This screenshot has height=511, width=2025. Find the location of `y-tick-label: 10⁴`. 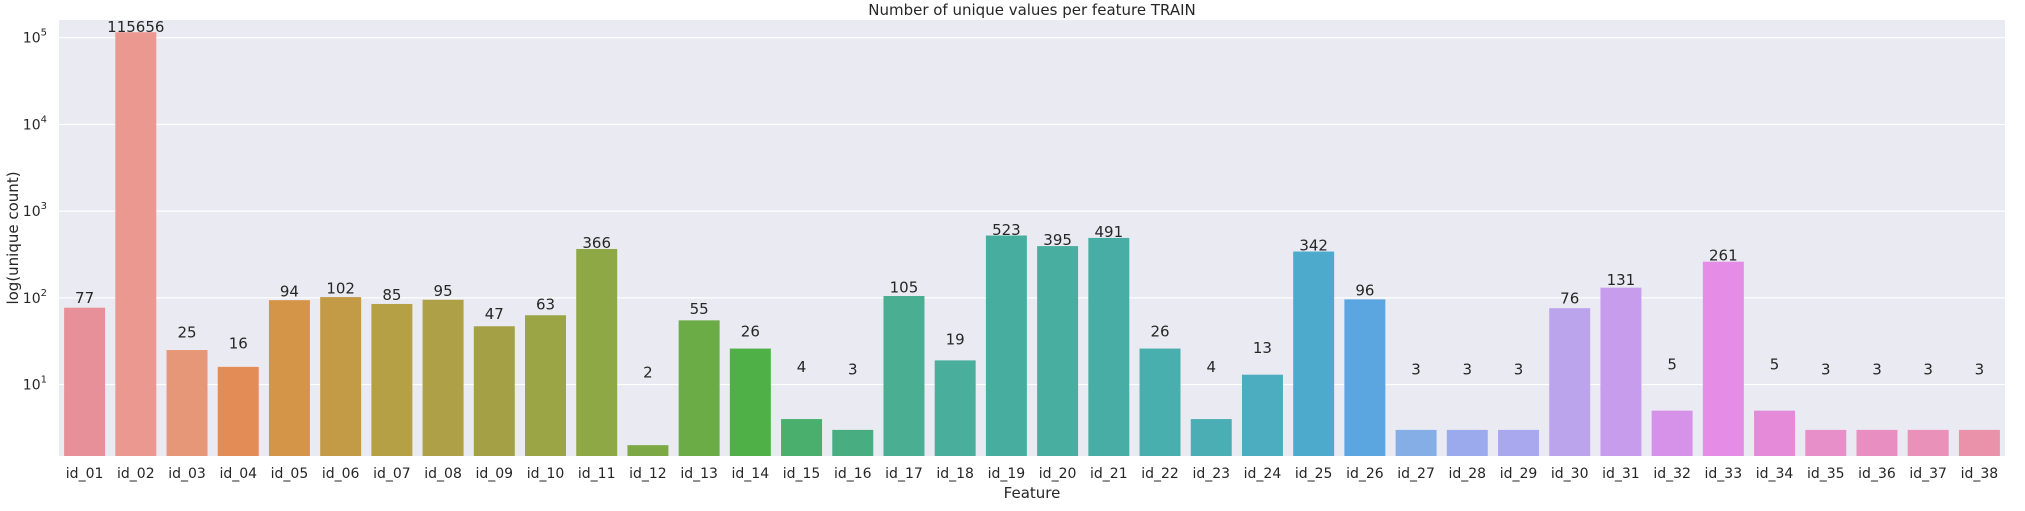

y-tick-label: 10⁴ is located at coordinates (35, 123).